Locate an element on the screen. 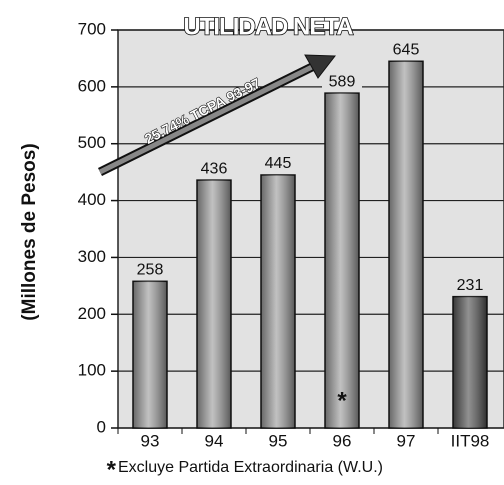 The height and width of the screenshot is (485, 504). y-tick-label: 600 is located at coordinates (92, 85).